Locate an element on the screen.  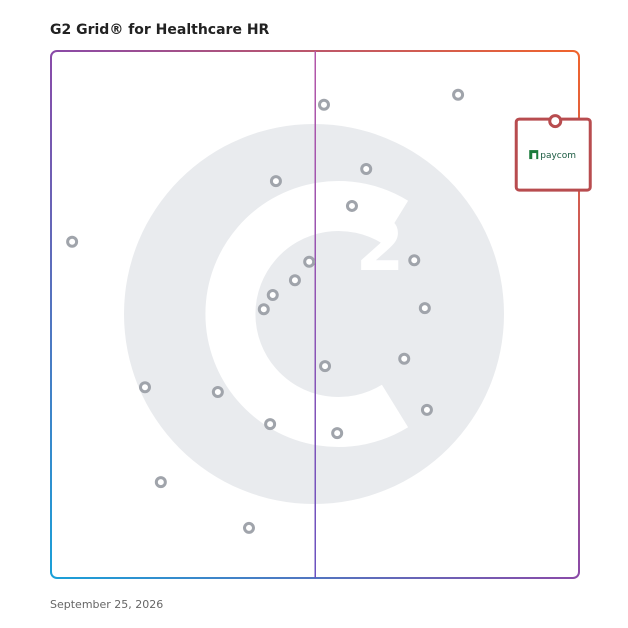
logo-icon is located at coordinates (534, 156).